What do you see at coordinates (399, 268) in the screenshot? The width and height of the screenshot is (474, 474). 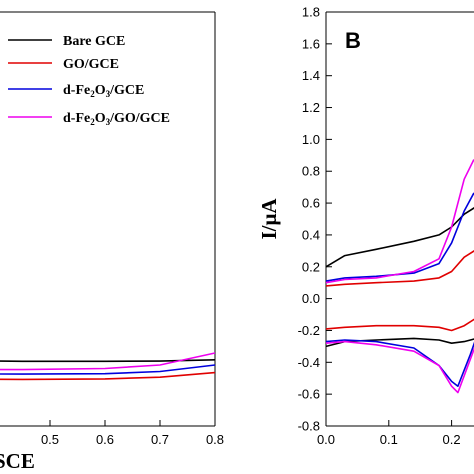 I see `panel-b-series-go-gce-anodic` at bounding box center [399, 268].